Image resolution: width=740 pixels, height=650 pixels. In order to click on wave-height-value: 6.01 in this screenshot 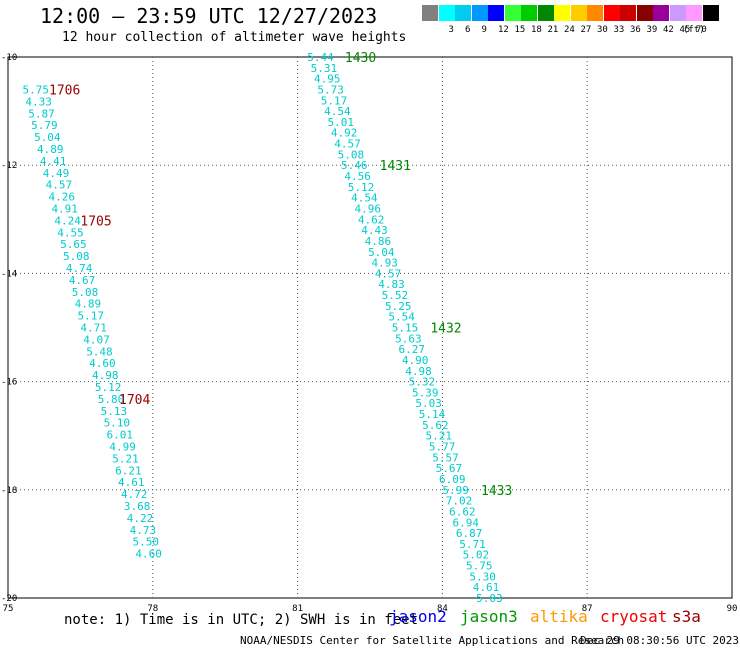, I will do `click(119, 435)`.